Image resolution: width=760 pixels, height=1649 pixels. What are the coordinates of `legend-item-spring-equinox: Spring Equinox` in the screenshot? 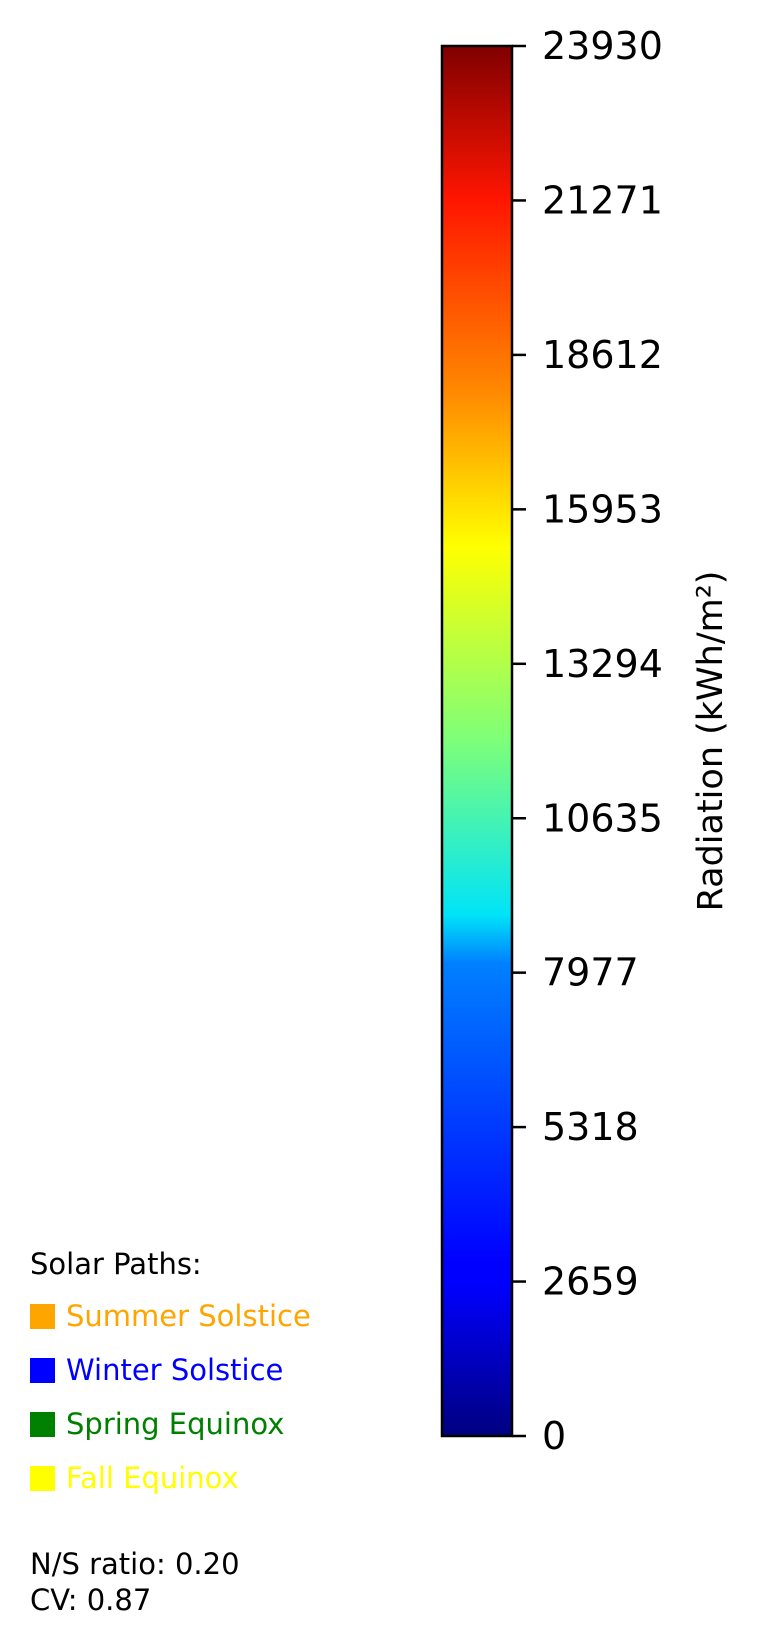 It's located at (170, 1433).